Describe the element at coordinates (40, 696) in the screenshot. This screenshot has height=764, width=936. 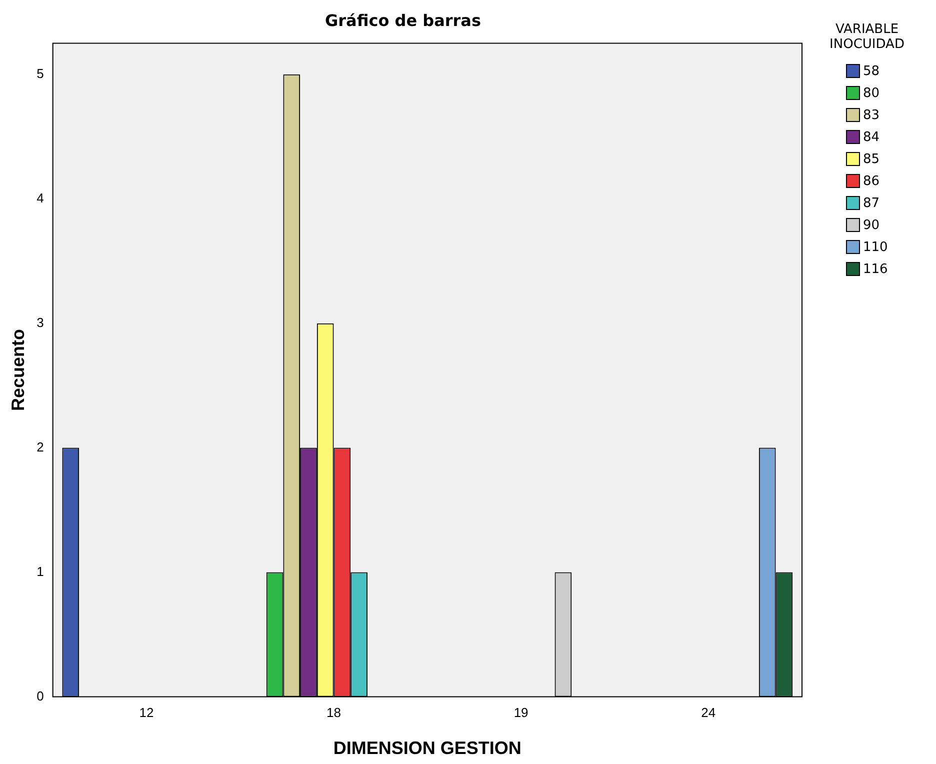
I see `y-tick-label: 0` at that location.